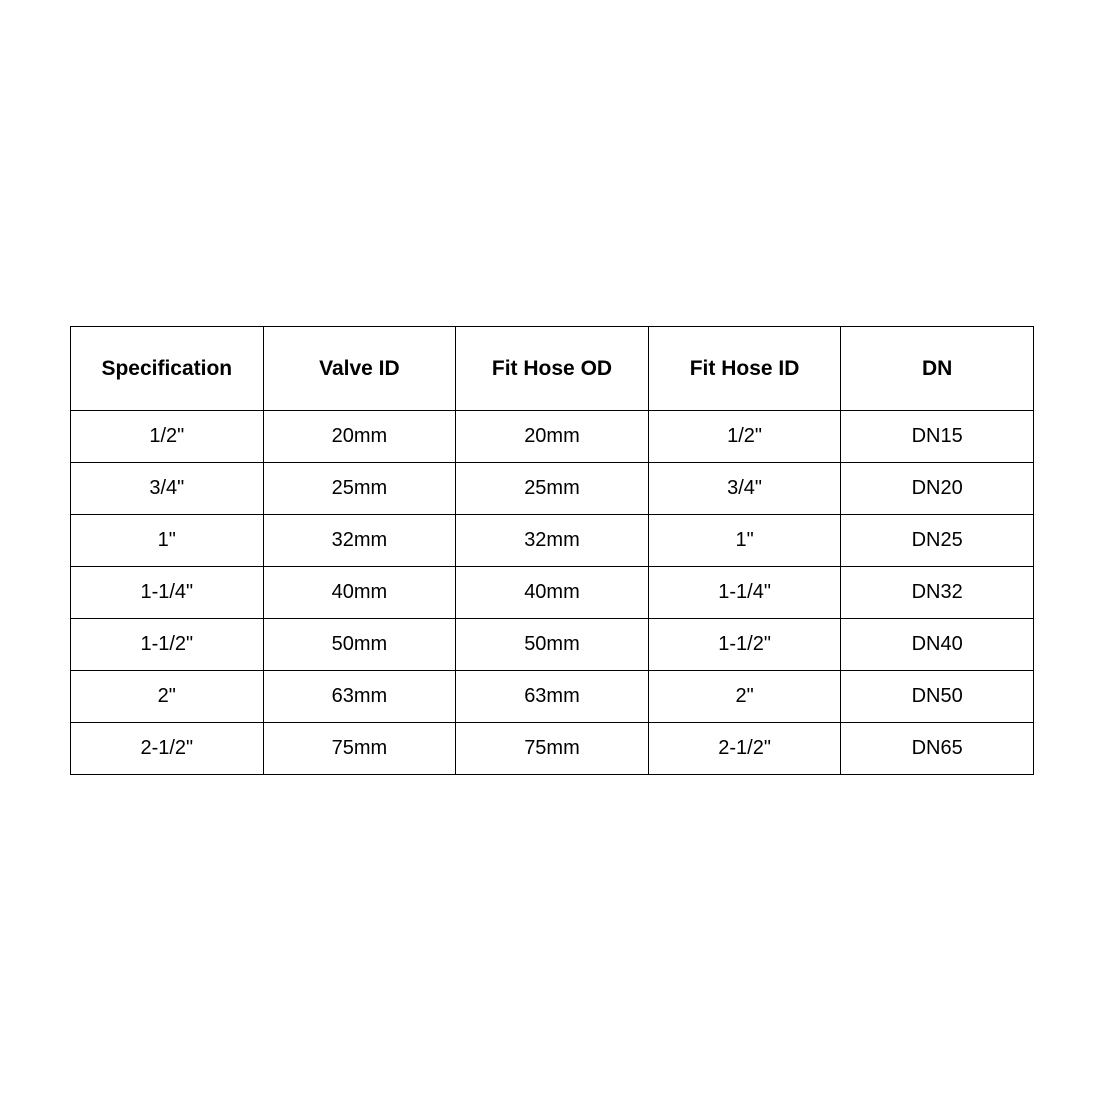  What do you see at coordinates (937, 592) in the screenshot?
I see `table-cell: DN32` at bounding box center [937, 592].